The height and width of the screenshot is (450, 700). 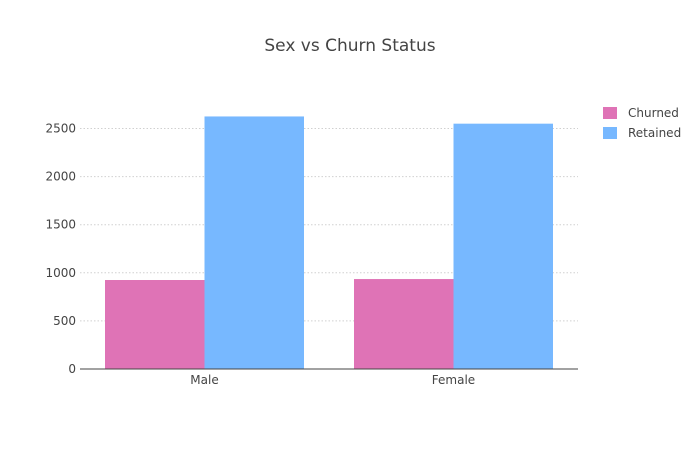 What do you see at coordinates (503, 246) in the screenshot?
I see `bar-retained-female` at bounding box center [503, 246].